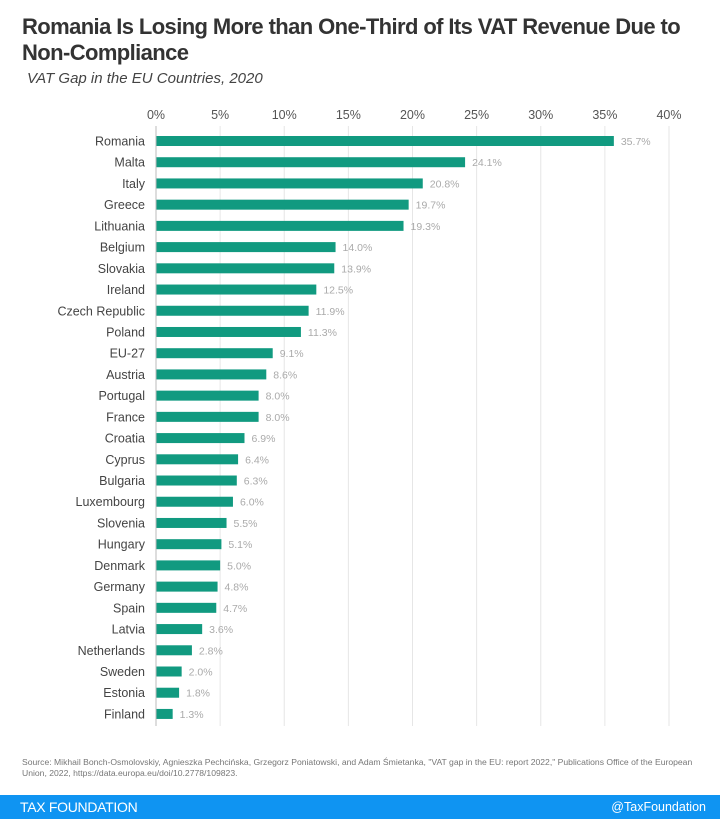 The height and width of the screenshot is (819, 720). I want to click on category-label: Finland, so click(124, 714).